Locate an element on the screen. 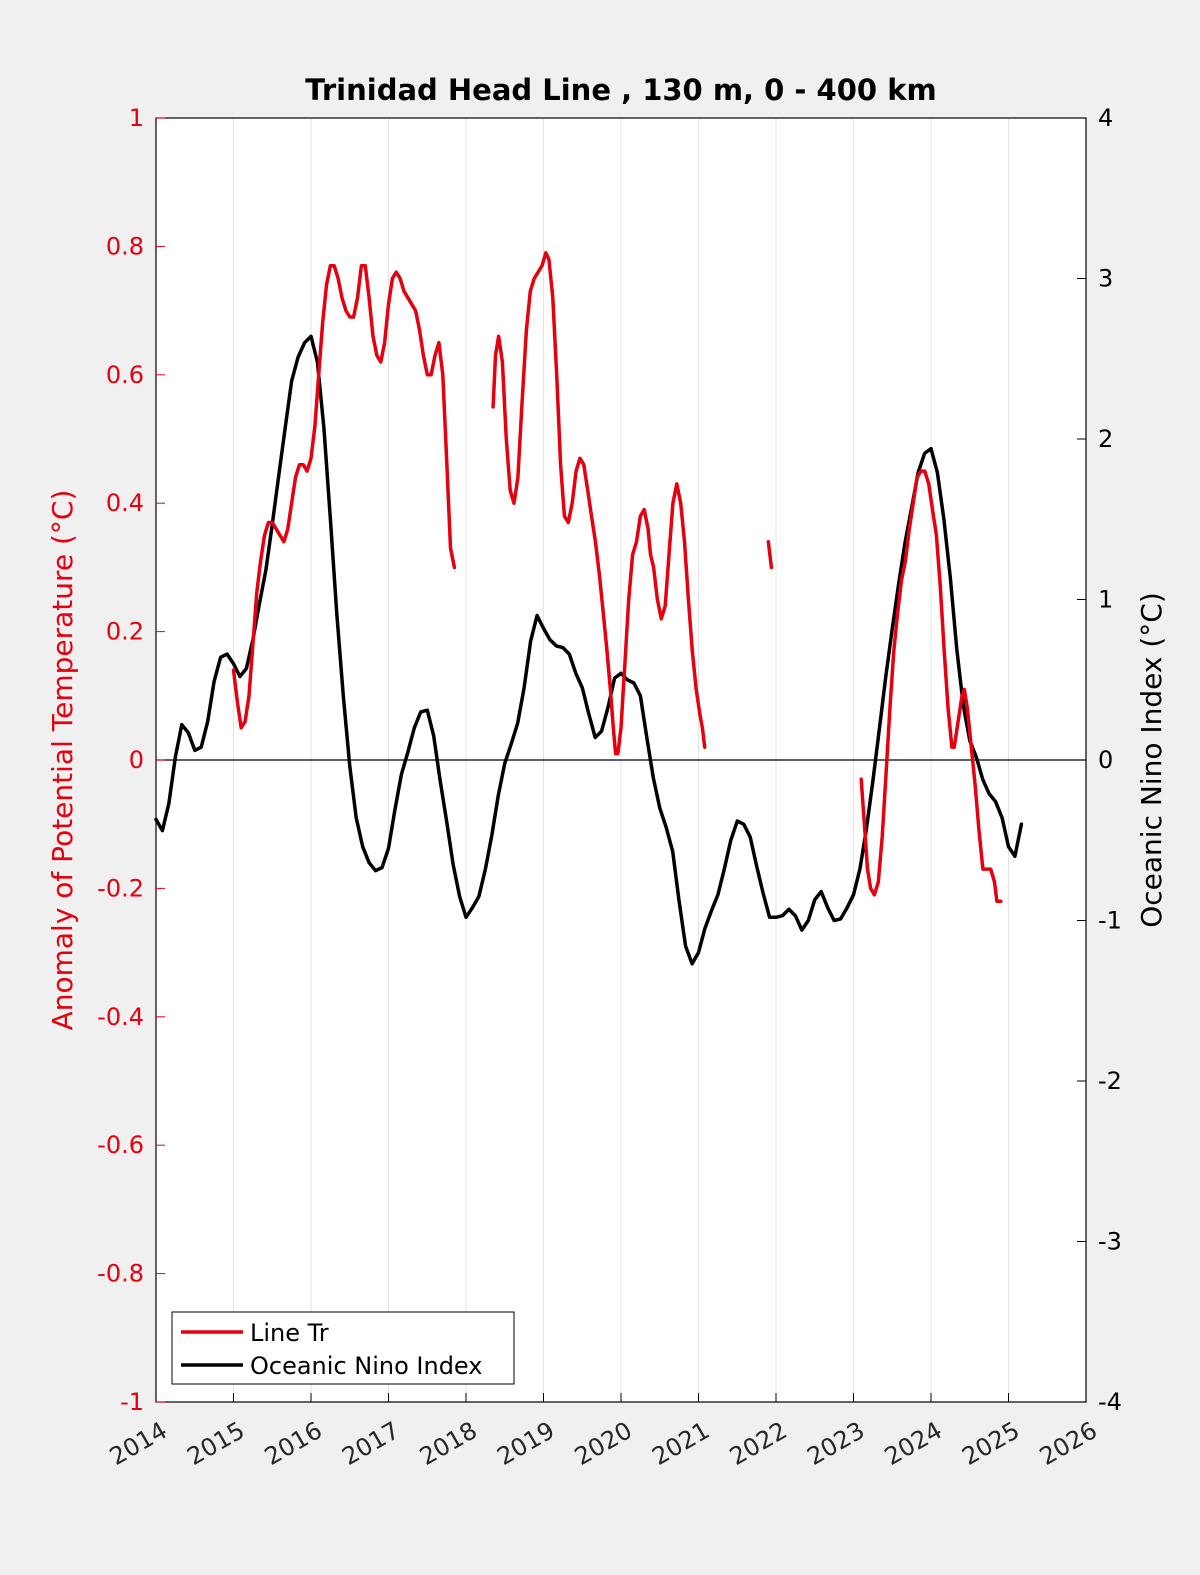 The height and width of the screenshot is (1575, 1200). left-tick-label: 0 is located at coordinates (136, 760).